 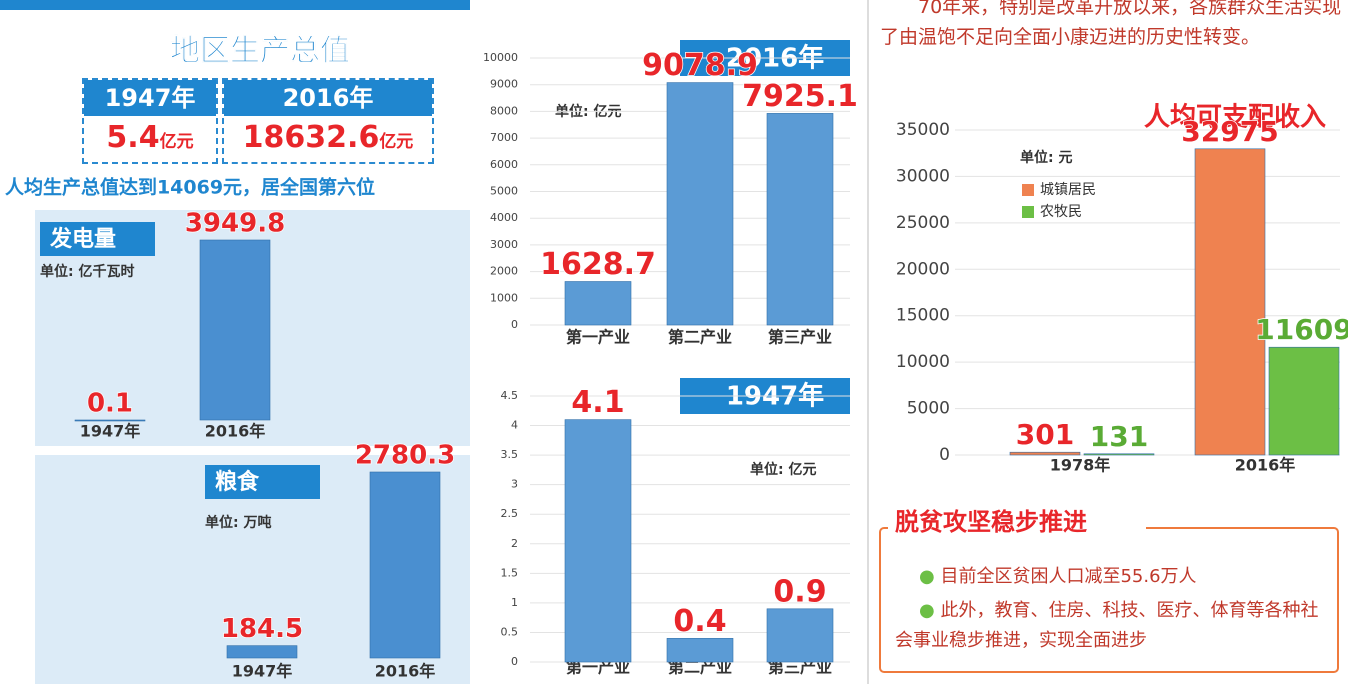 I want to click on legend-label: 农牧民, so click(x=1061, y=212).